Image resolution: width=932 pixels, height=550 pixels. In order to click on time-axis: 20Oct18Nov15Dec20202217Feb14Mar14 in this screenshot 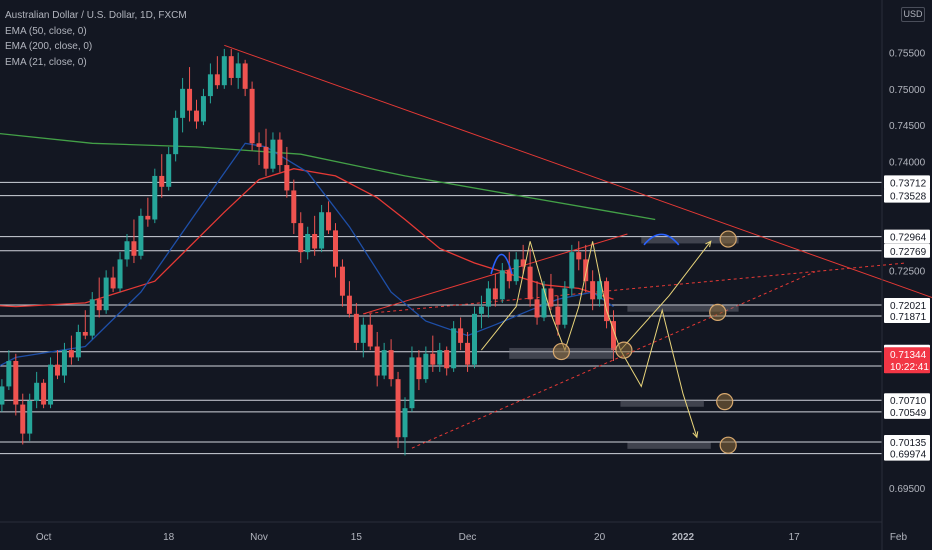, I will do `click(466, 537)`.